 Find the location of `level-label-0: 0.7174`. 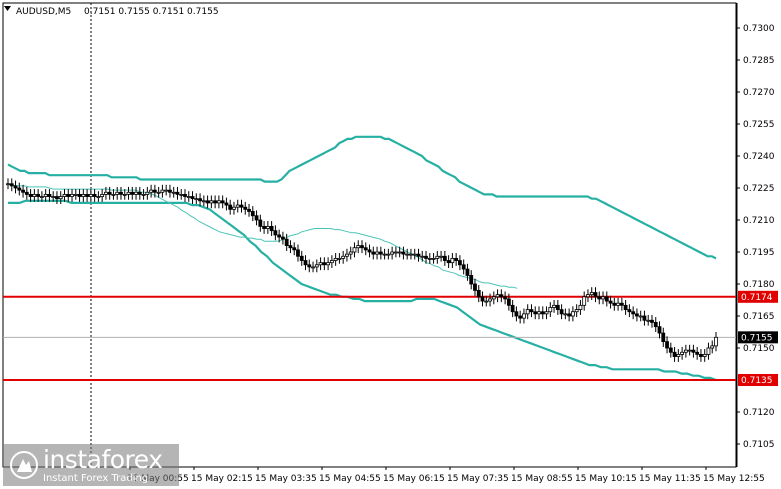

level-label-0: 0.7174 is located at coordinates (757, 298).